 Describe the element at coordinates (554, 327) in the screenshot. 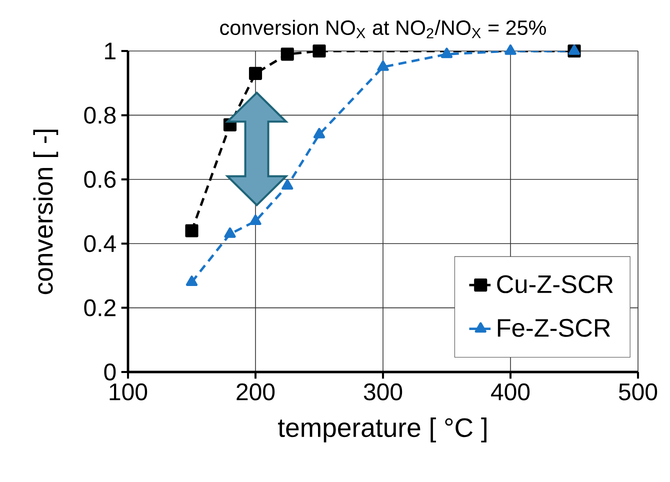

I see `legend-label: Fe-Z-SCR` at that location.